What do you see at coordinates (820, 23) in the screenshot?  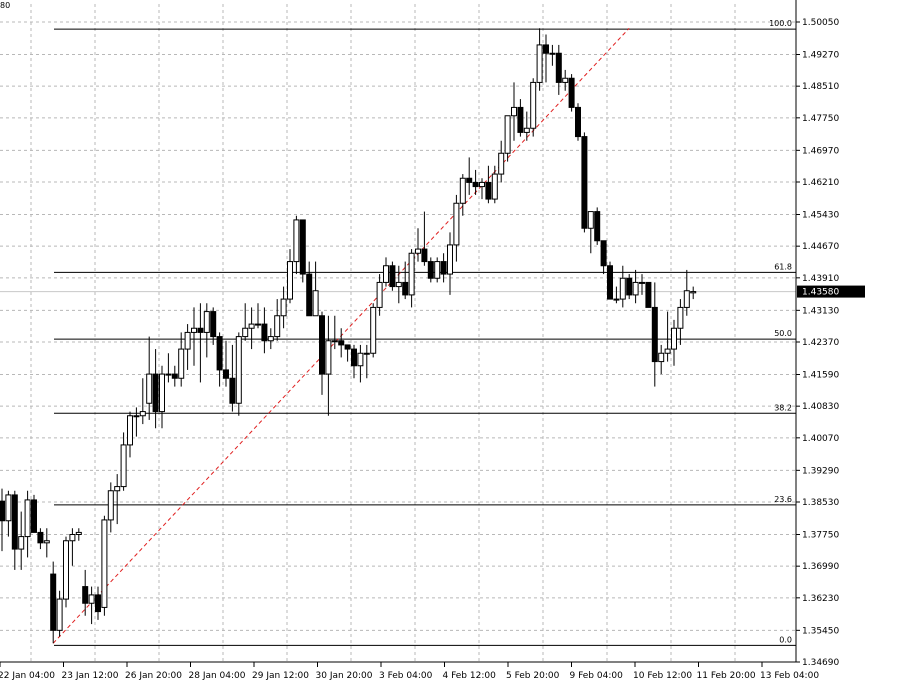 I see `y-tick-label: 1.50050` at bounding box center [820, 23].